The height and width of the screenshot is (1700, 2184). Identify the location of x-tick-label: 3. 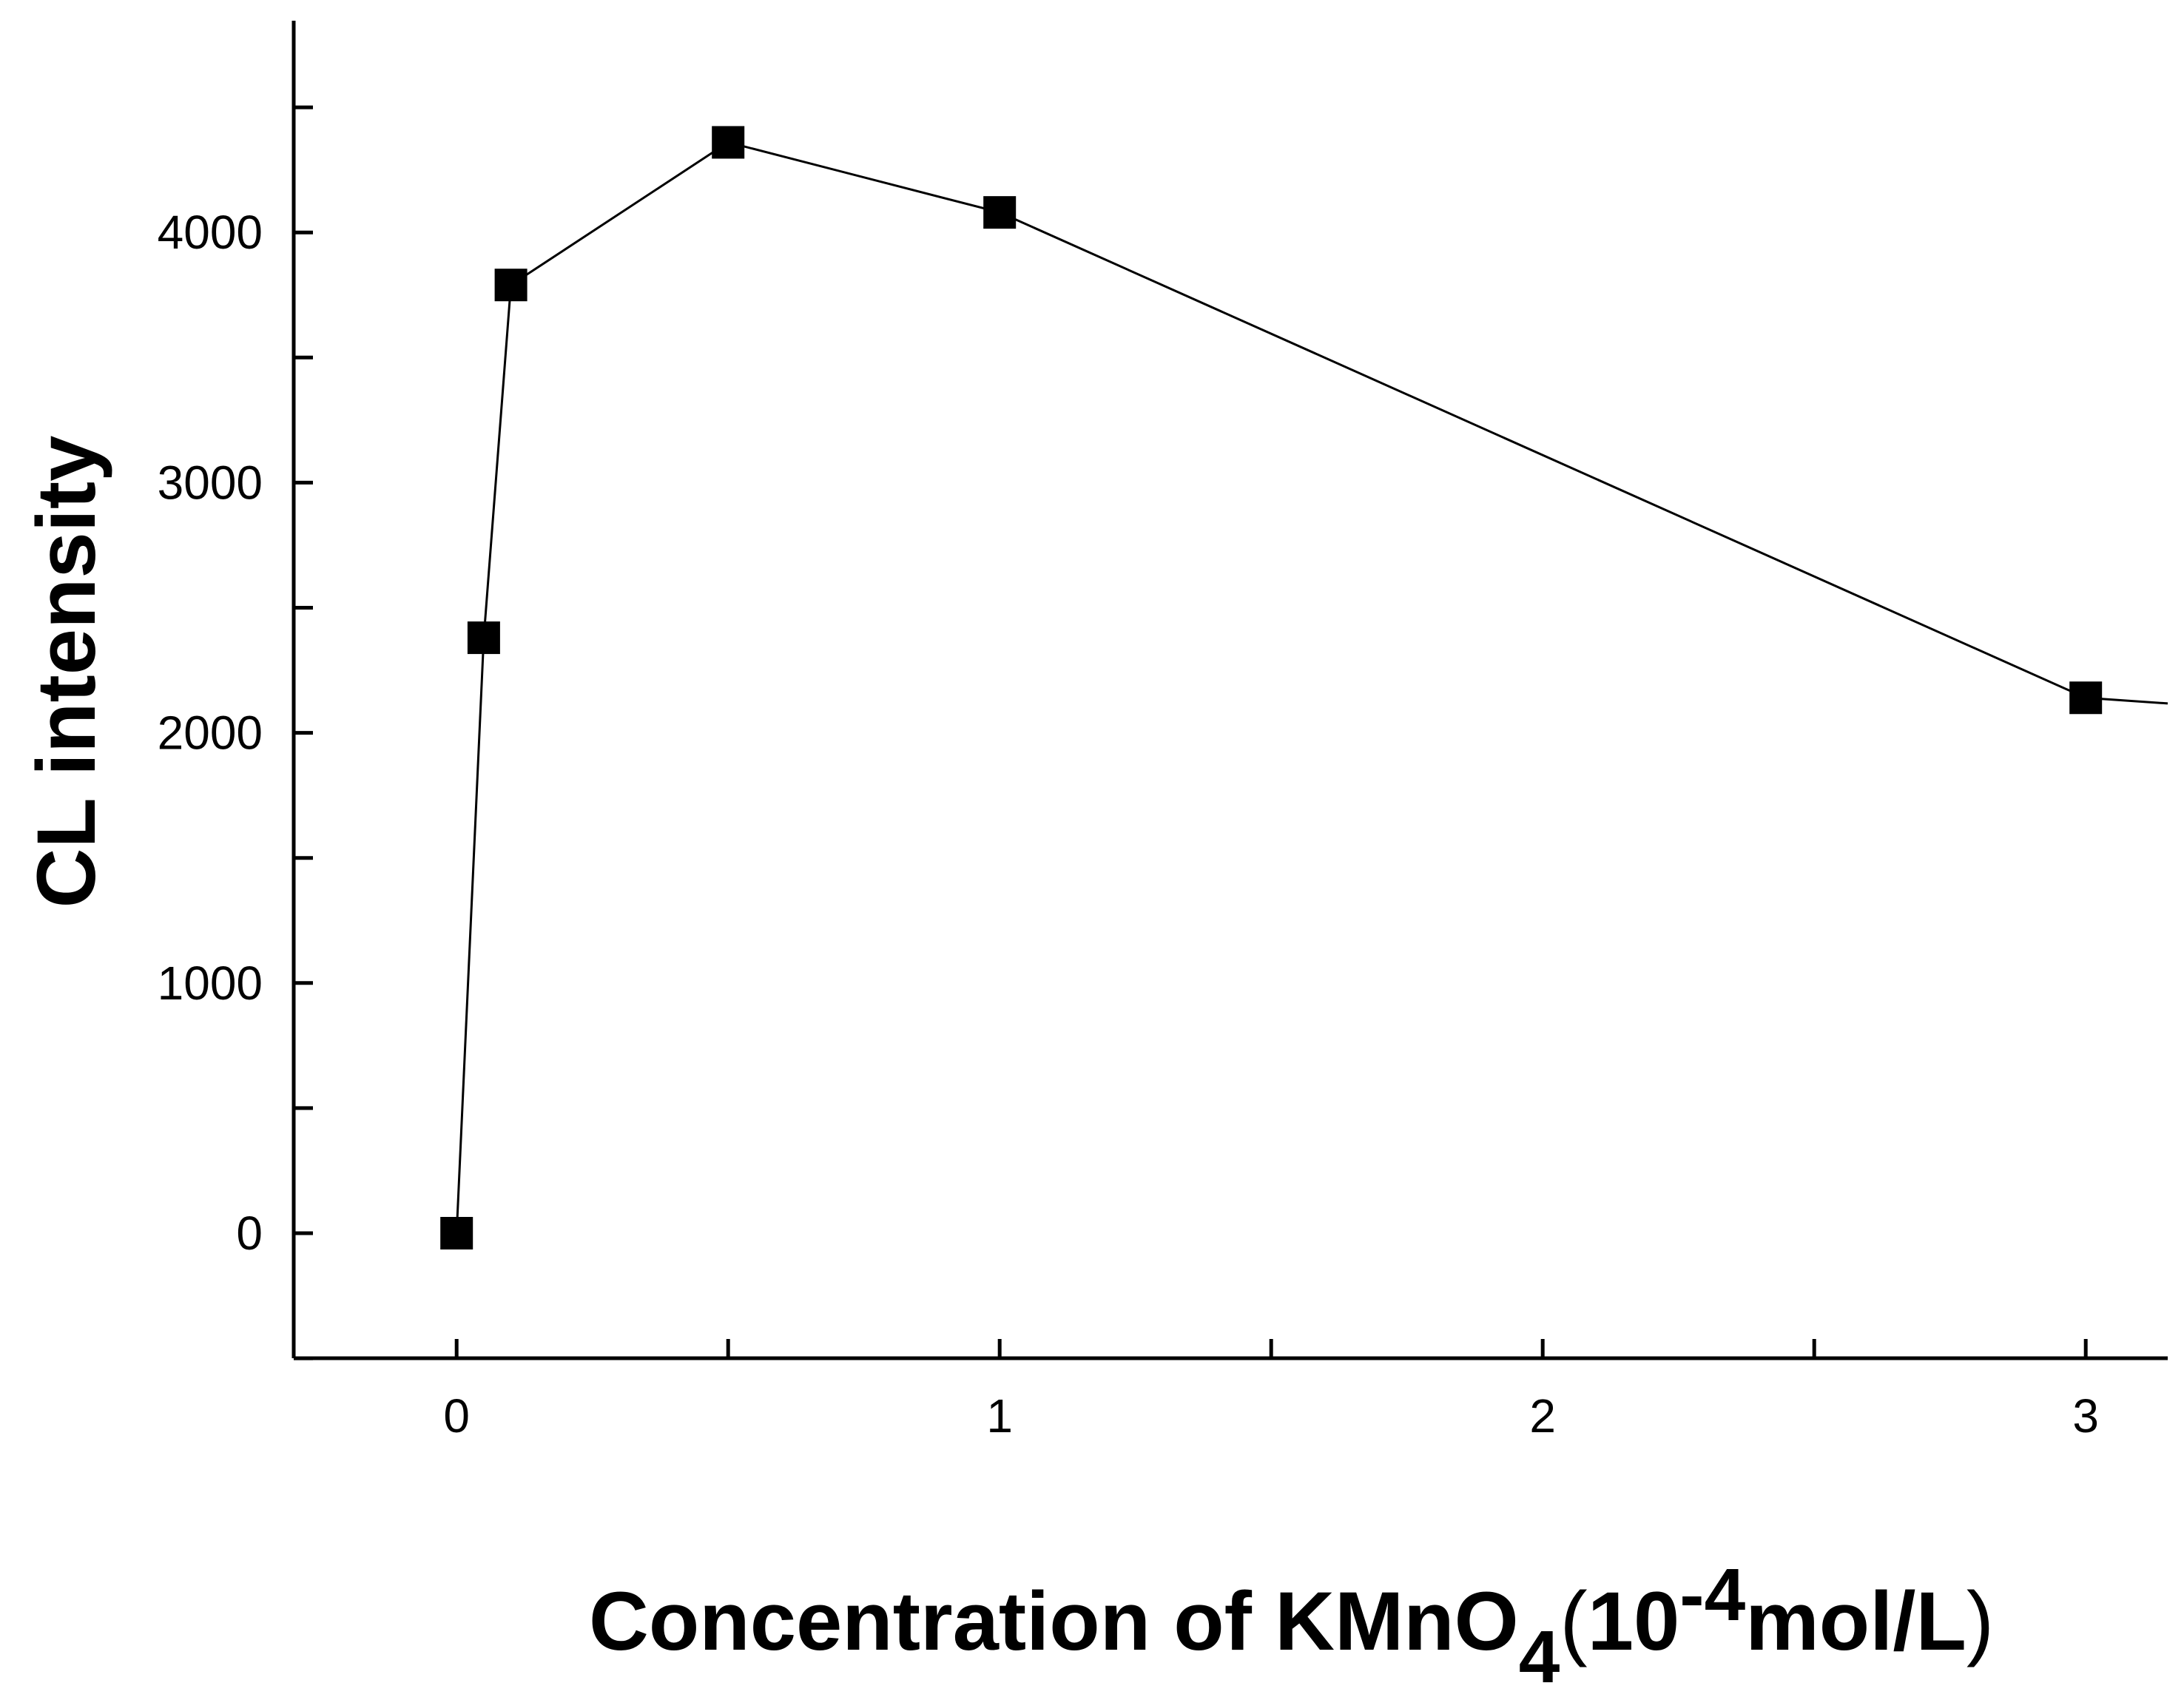
(2085, 1416).